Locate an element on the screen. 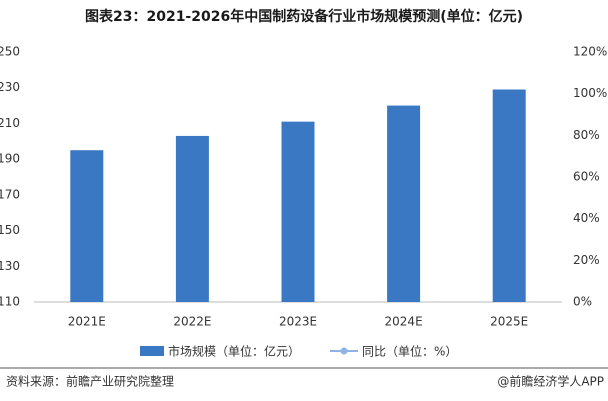 The height and width of the screenshot is (401, 608). legend-swatch is located at coordinates (152, 351).